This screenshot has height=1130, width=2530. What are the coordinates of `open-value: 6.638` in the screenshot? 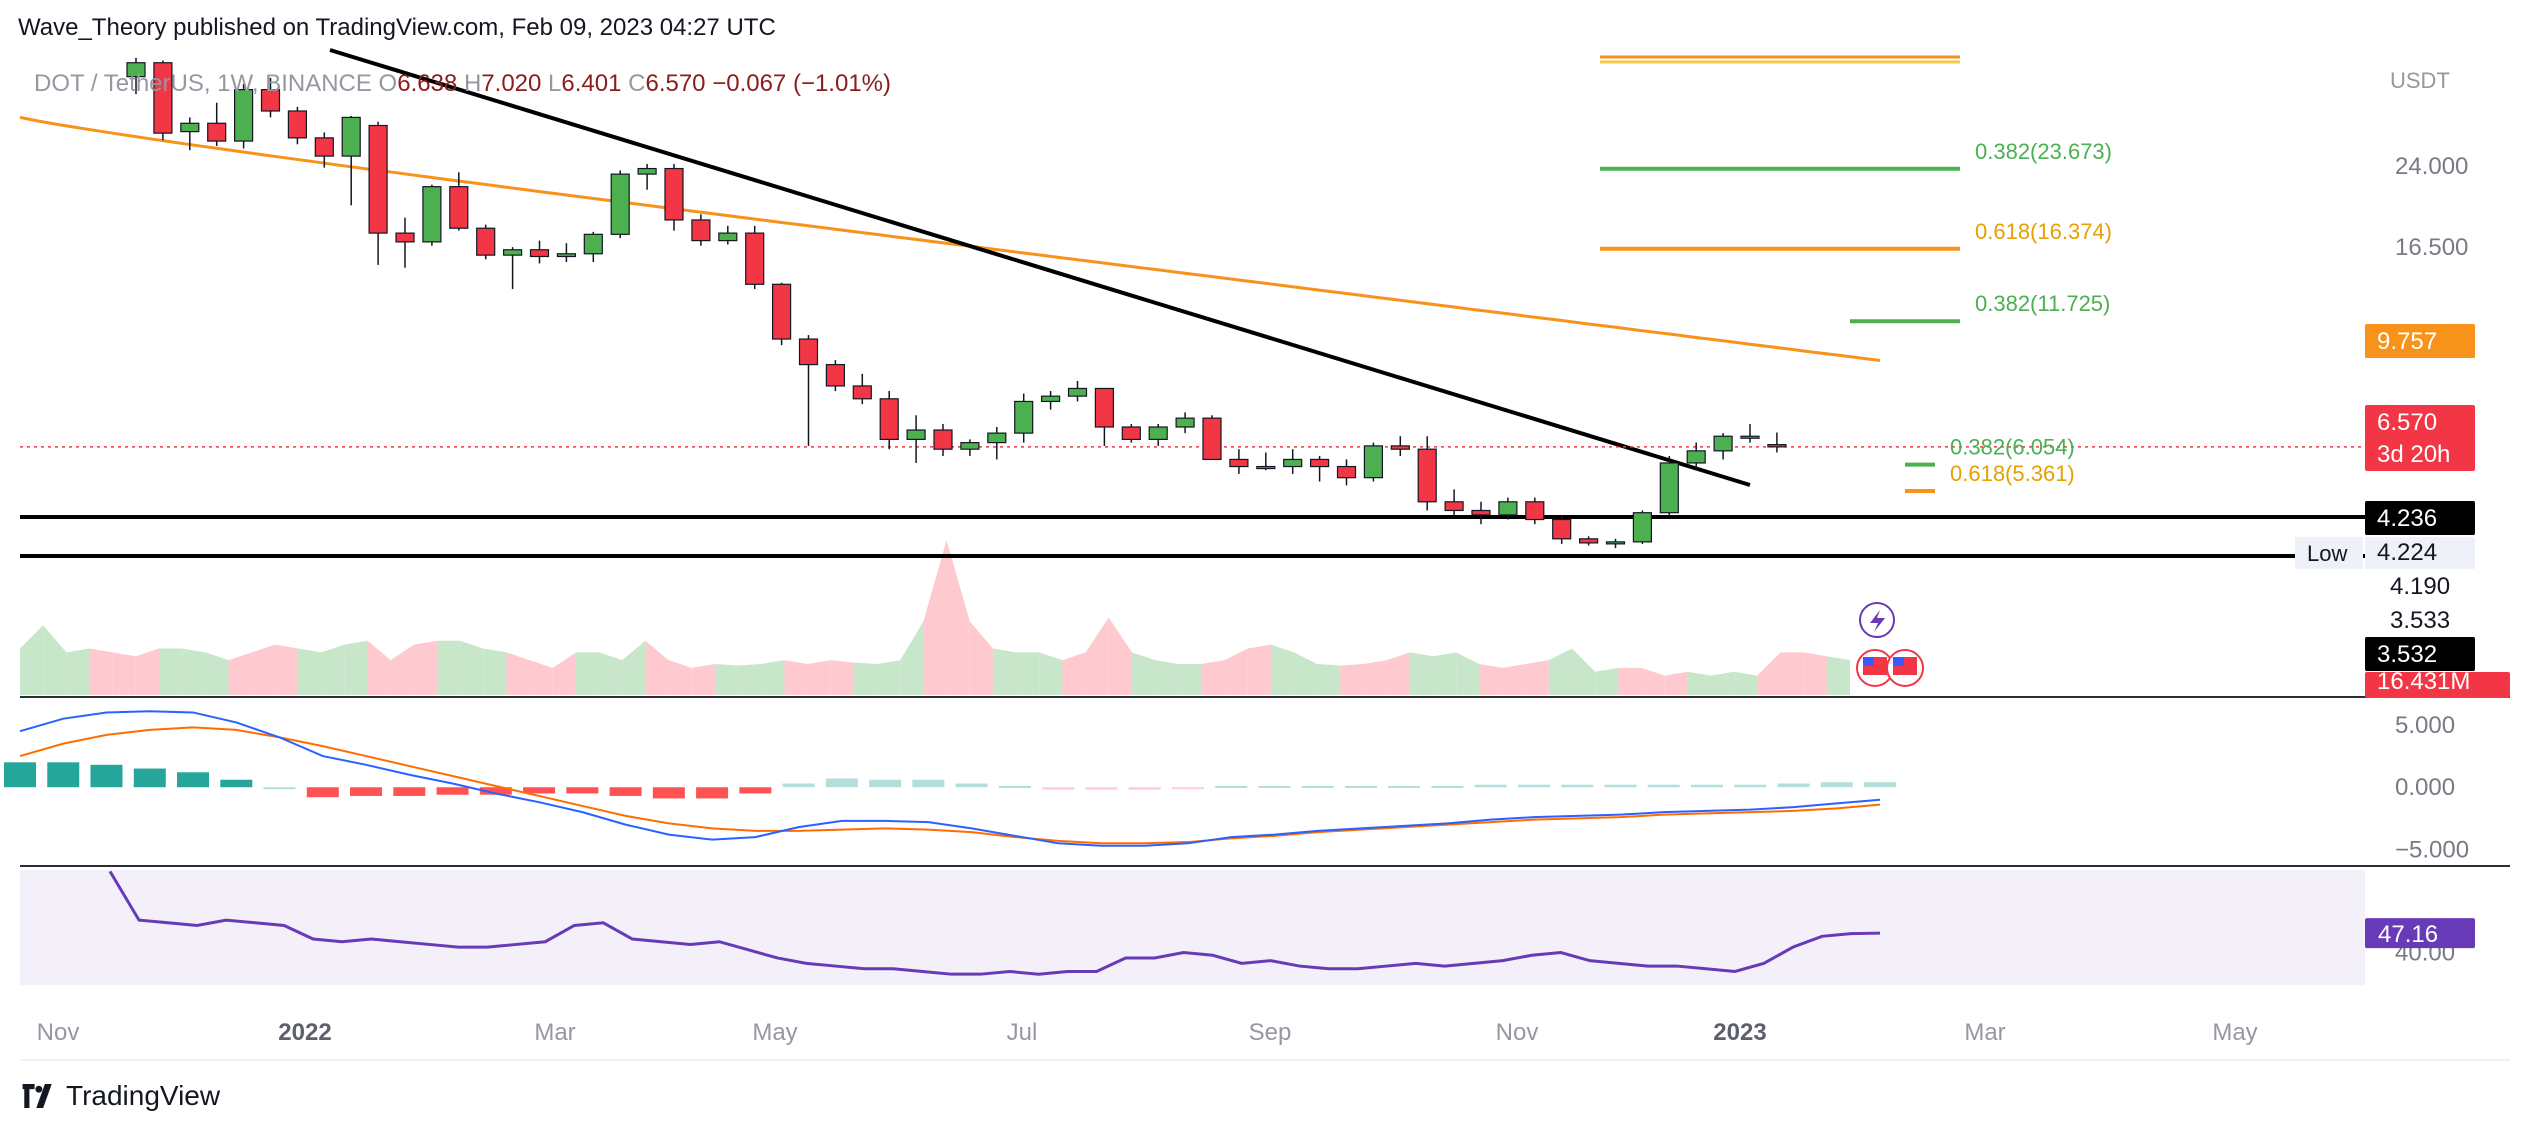 It's located at (427, 83).